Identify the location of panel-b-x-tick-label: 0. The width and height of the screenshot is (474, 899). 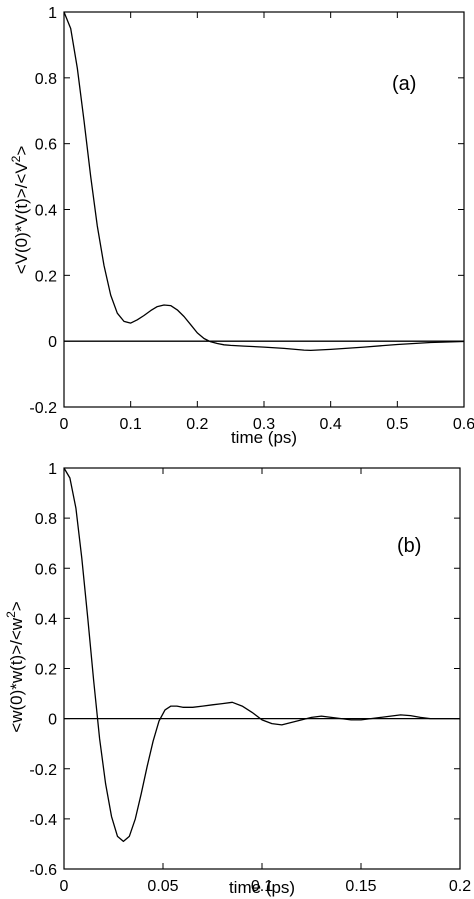
(64, 886).